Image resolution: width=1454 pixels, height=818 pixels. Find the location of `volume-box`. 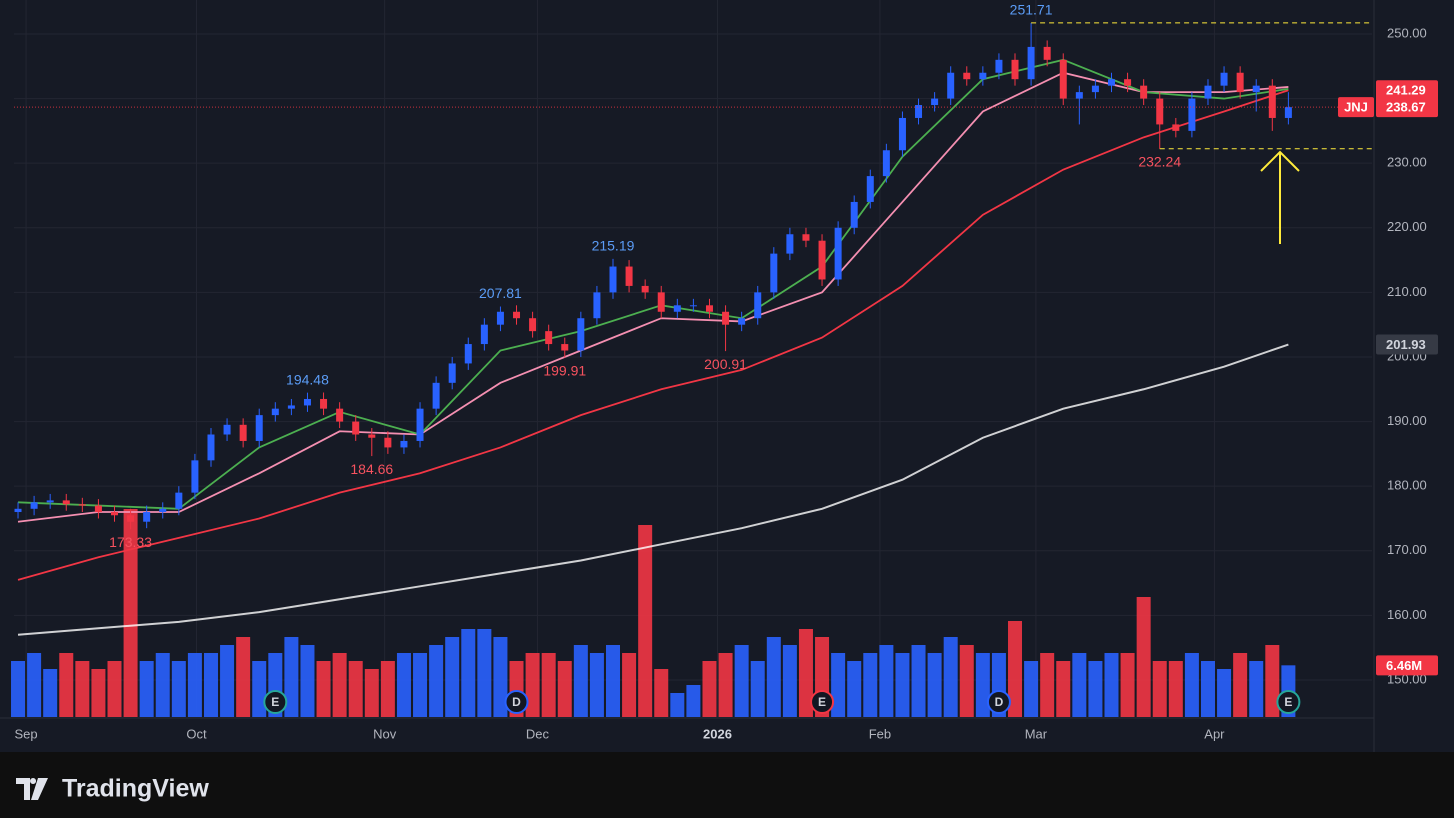

volume-box is located at coordinates (1407, 665).